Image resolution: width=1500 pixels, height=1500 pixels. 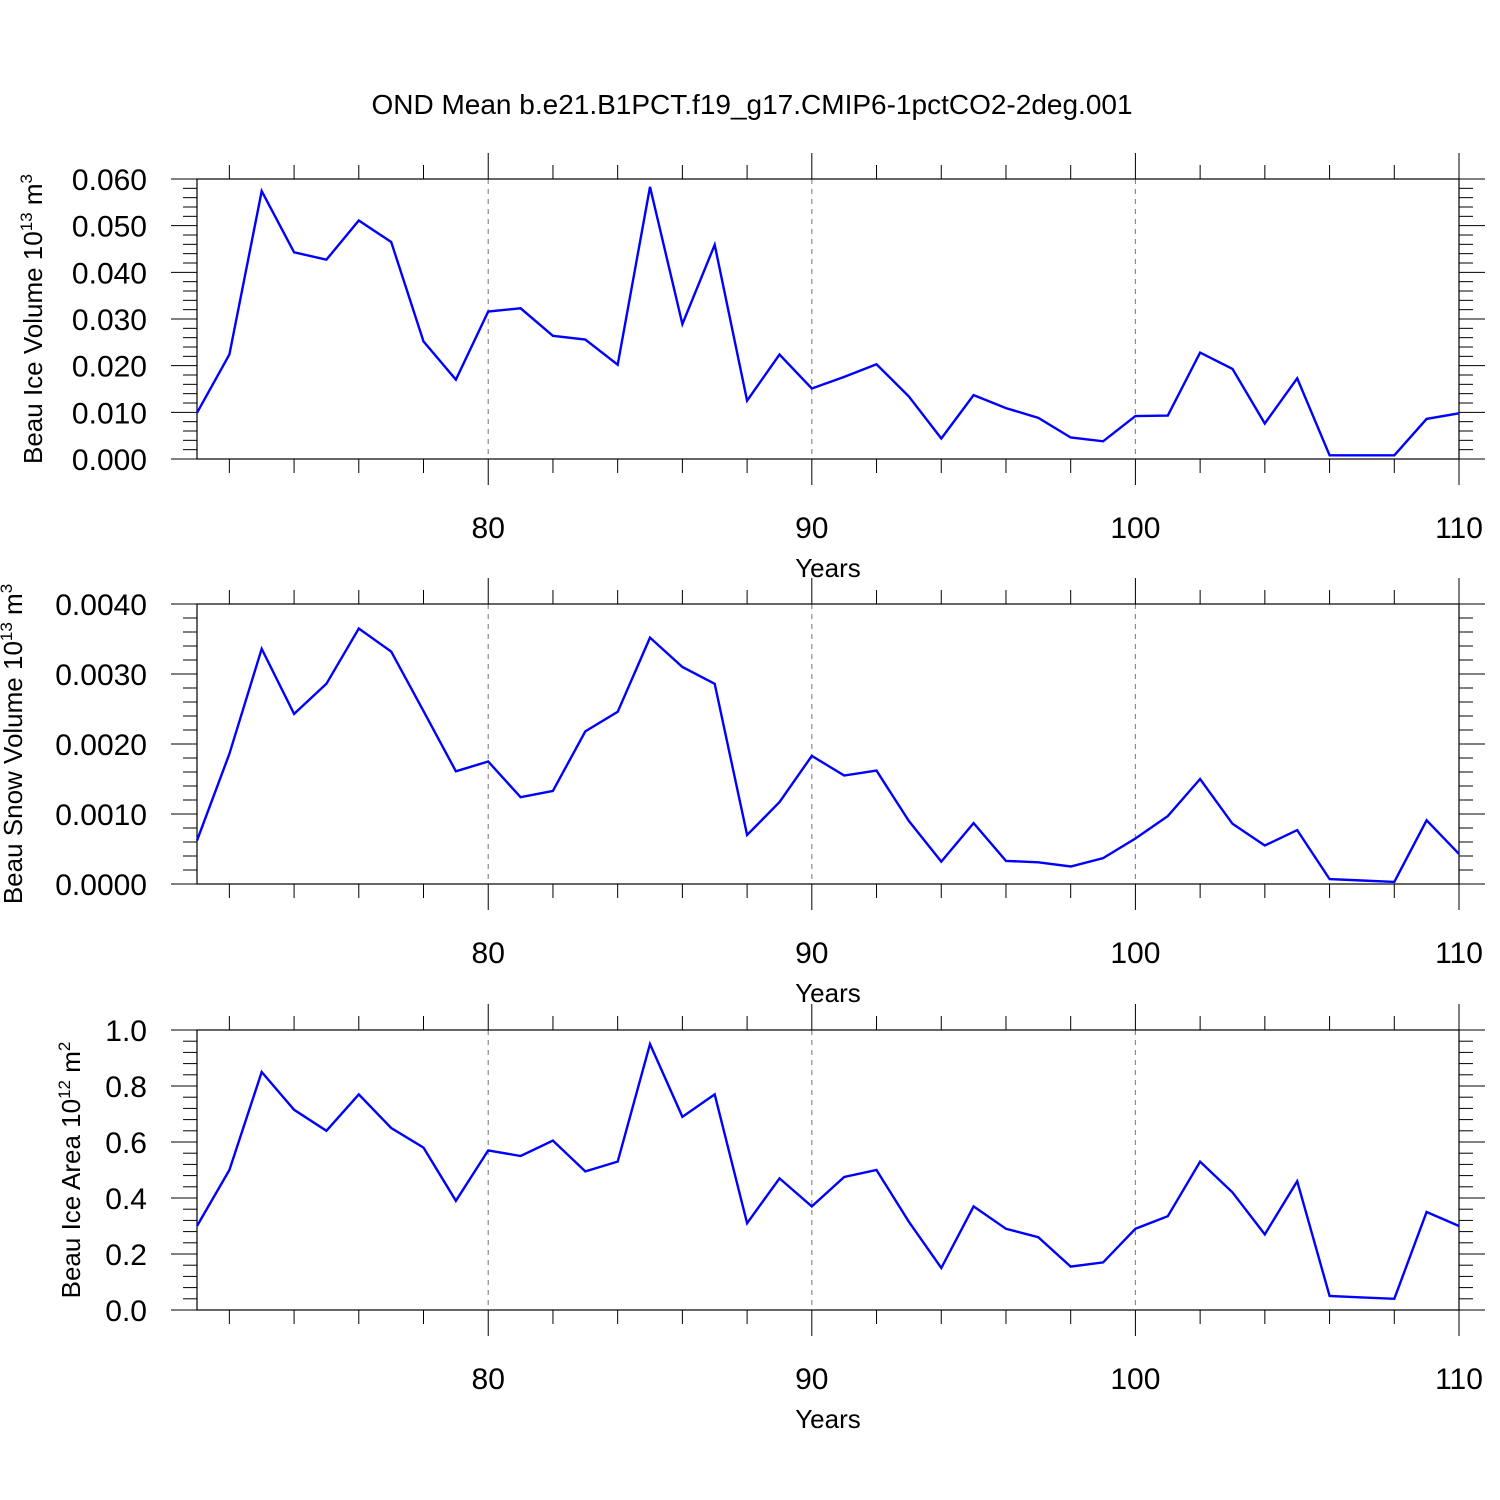 I want to click on snow-volume-x-tick-label: 100, so click(x=1135, y=953).